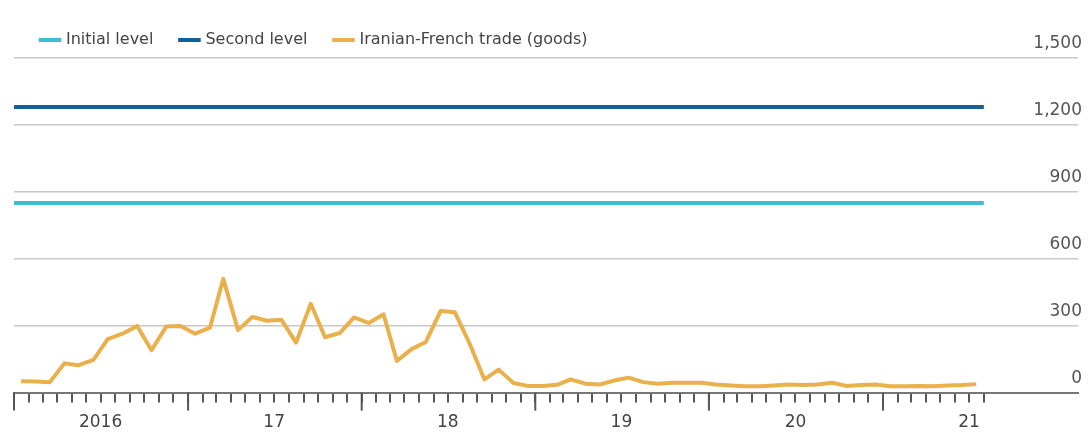 Image resolution: width=1090 pixels, height=447 pixels. I want to click on y-tick-label: 600, so click(1065, 243).